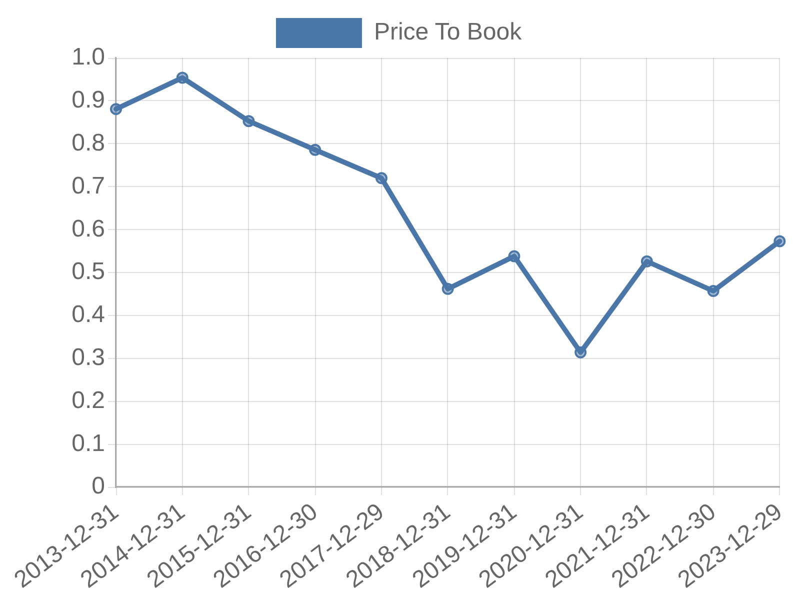 Image resolution: width=800 pixels, height=600 pixels. What do you see at coordinates (88, 272) in the screenshot?
I see `y-tick-label: 0.5` at bounding box center [88, 272].